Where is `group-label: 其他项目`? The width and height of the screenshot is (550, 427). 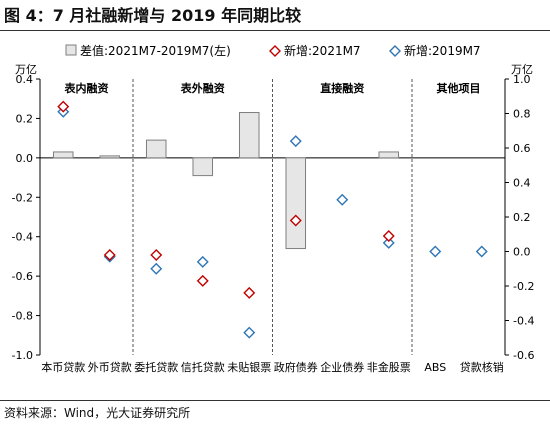 group-label: 其他项目 is located at coordinates (459, 88).